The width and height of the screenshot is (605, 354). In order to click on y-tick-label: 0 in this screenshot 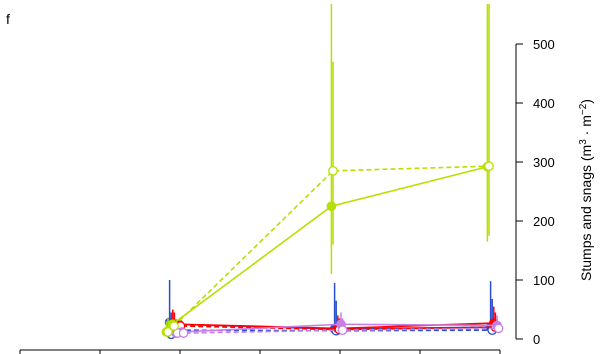, I will do `click(536, 339)`.